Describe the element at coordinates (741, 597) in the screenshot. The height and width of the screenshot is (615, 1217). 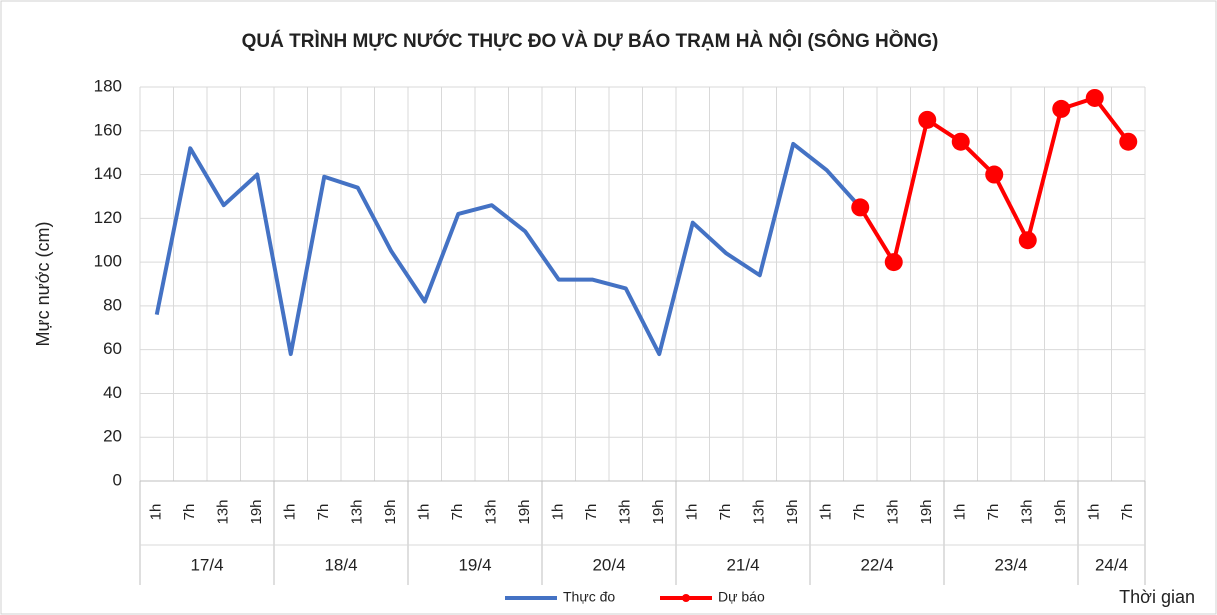
I see `legend-label: Dự báo` at that location.